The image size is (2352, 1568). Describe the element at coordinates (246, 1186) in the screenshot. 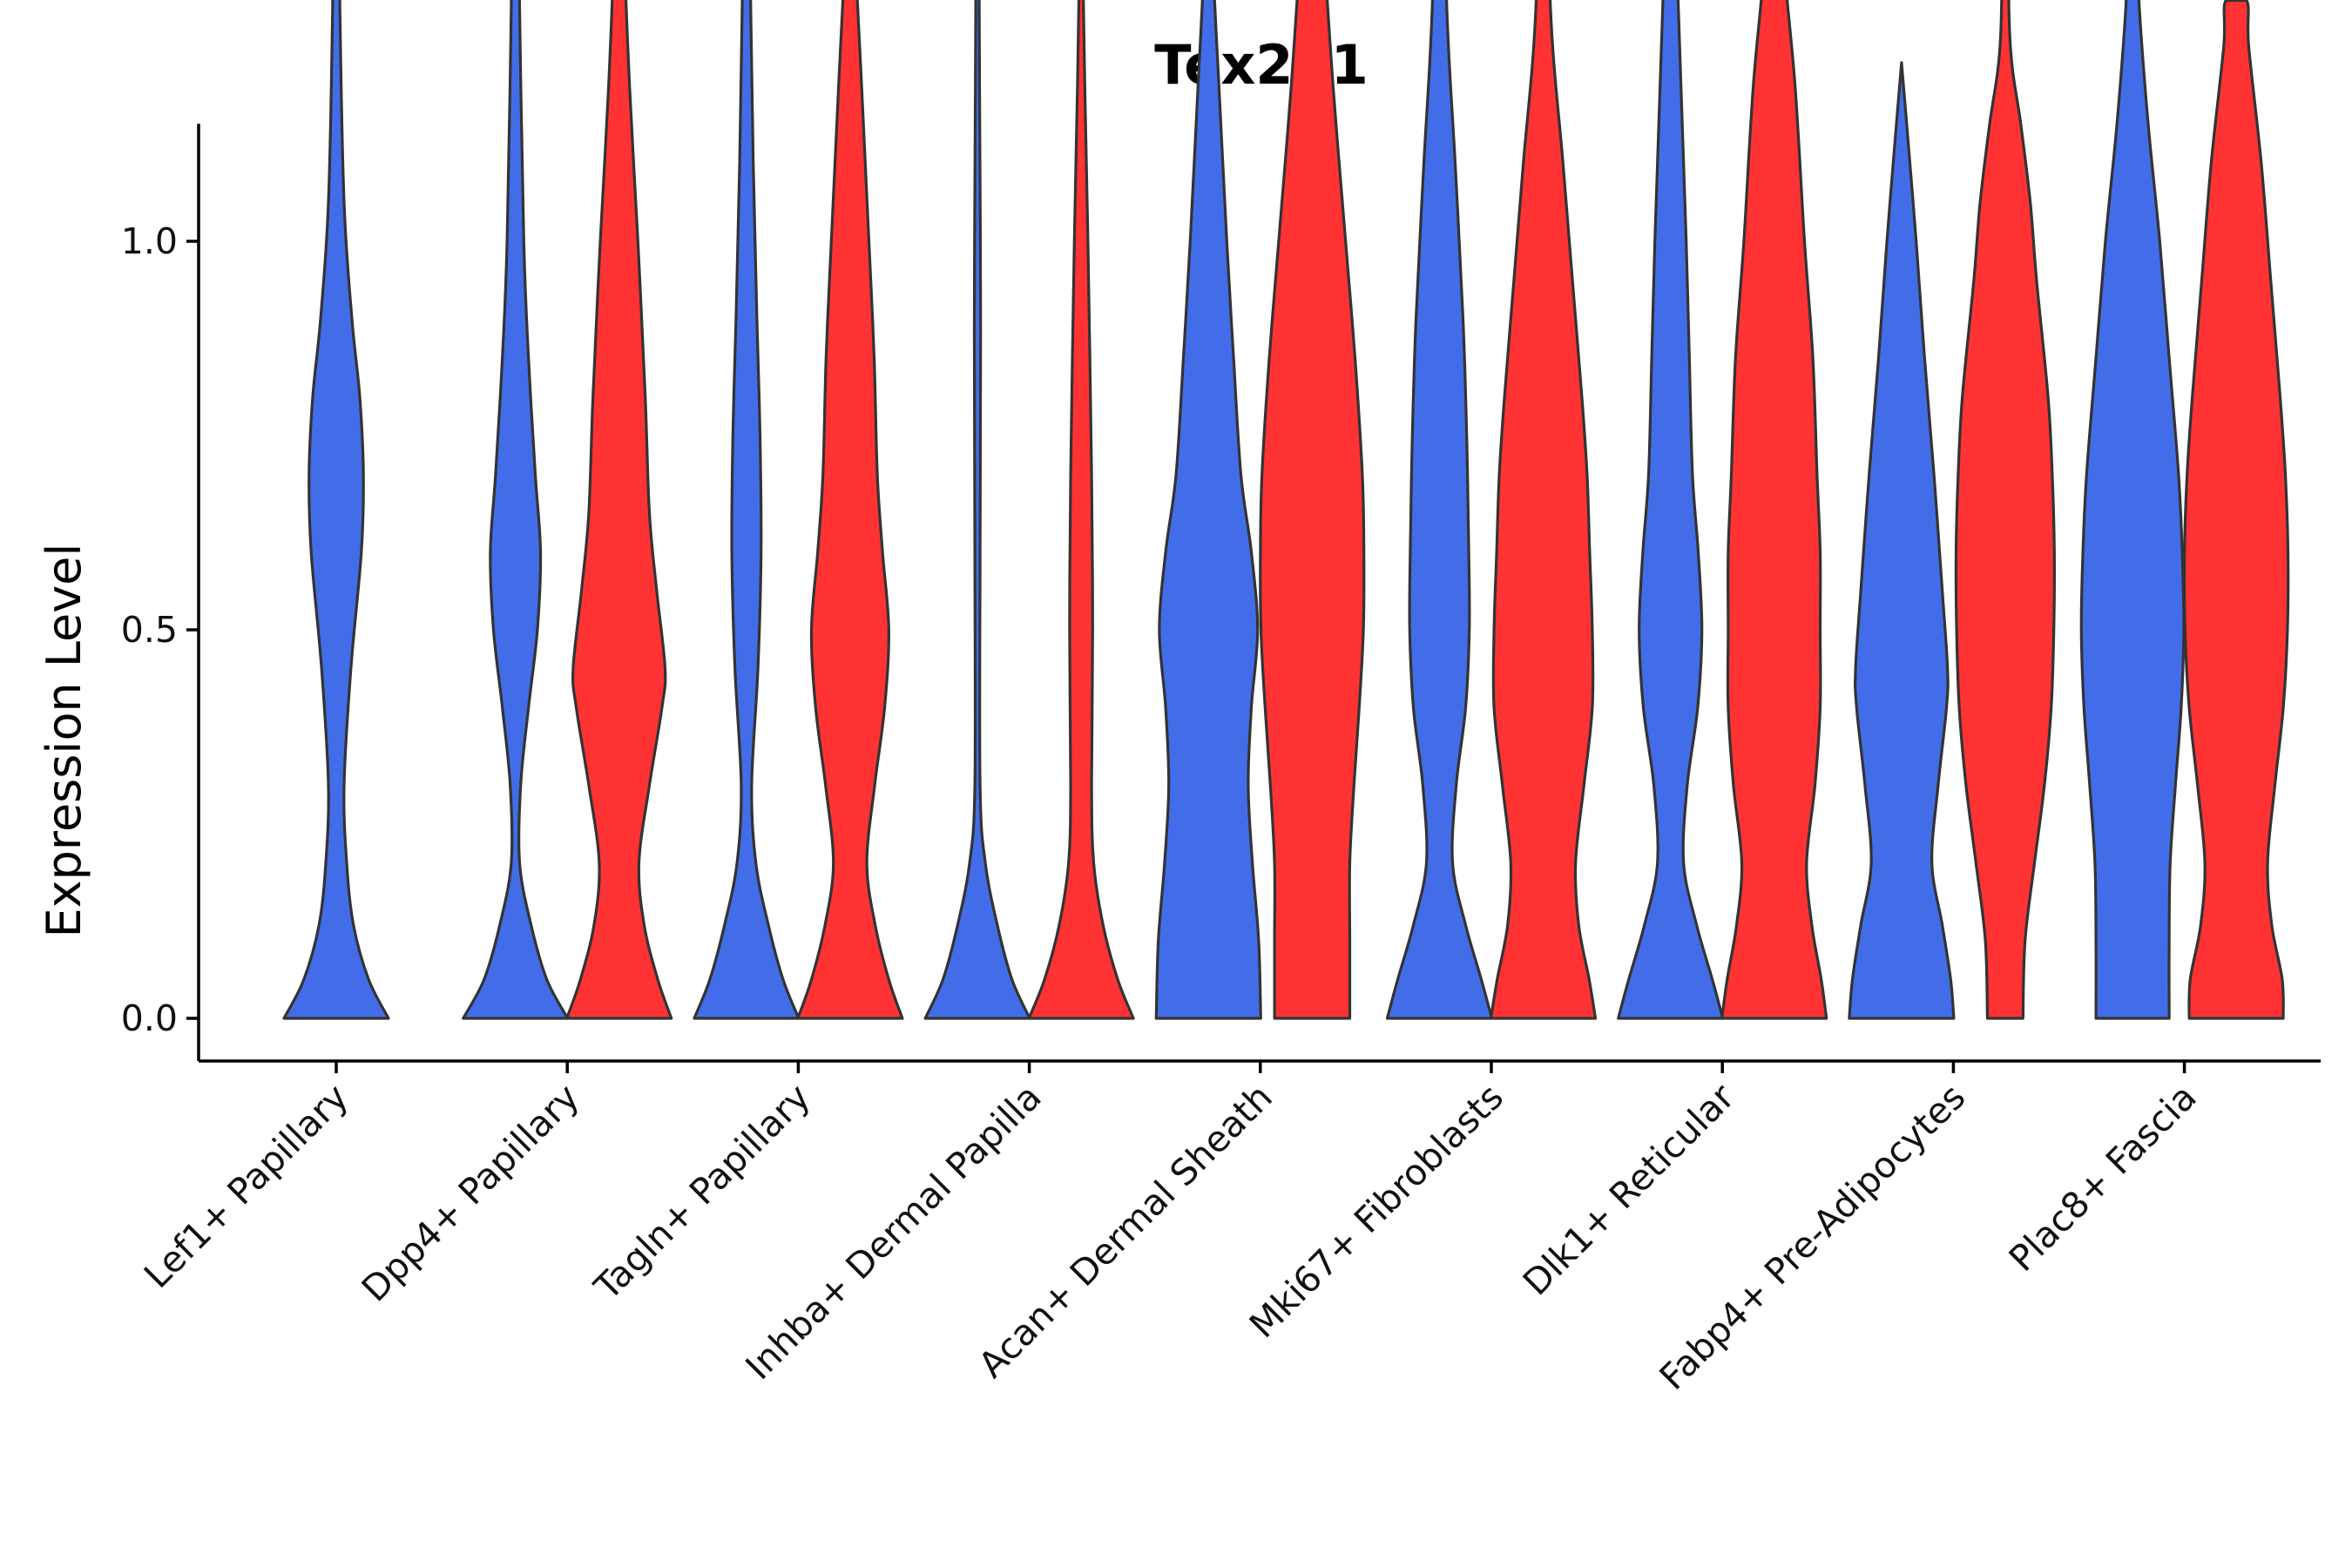

I see `x-tick-label: Lef1+ Papillary` at that location.